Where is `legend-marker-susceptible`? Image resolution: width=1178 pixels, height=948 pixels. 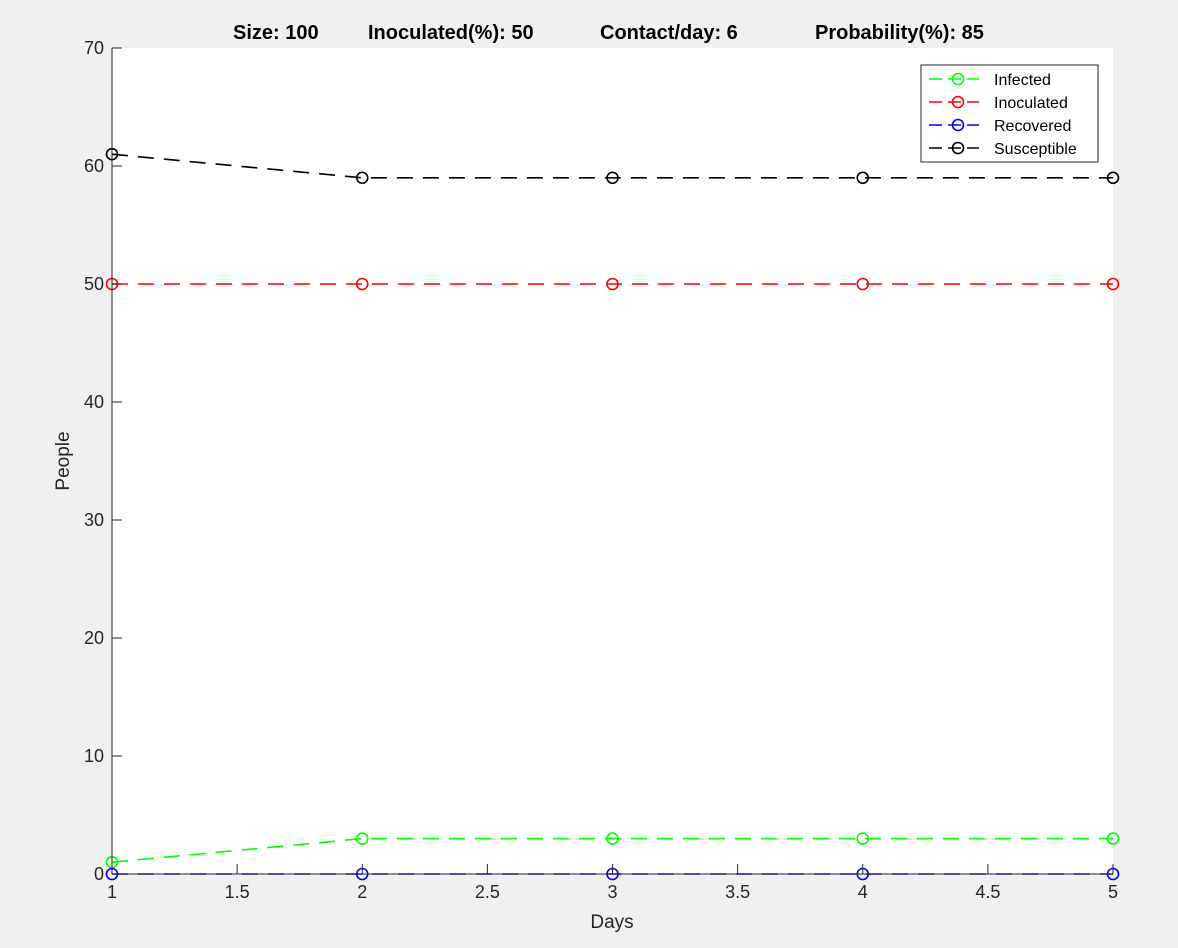 legend-marker-susceptible is located at coordinates (958, 148).